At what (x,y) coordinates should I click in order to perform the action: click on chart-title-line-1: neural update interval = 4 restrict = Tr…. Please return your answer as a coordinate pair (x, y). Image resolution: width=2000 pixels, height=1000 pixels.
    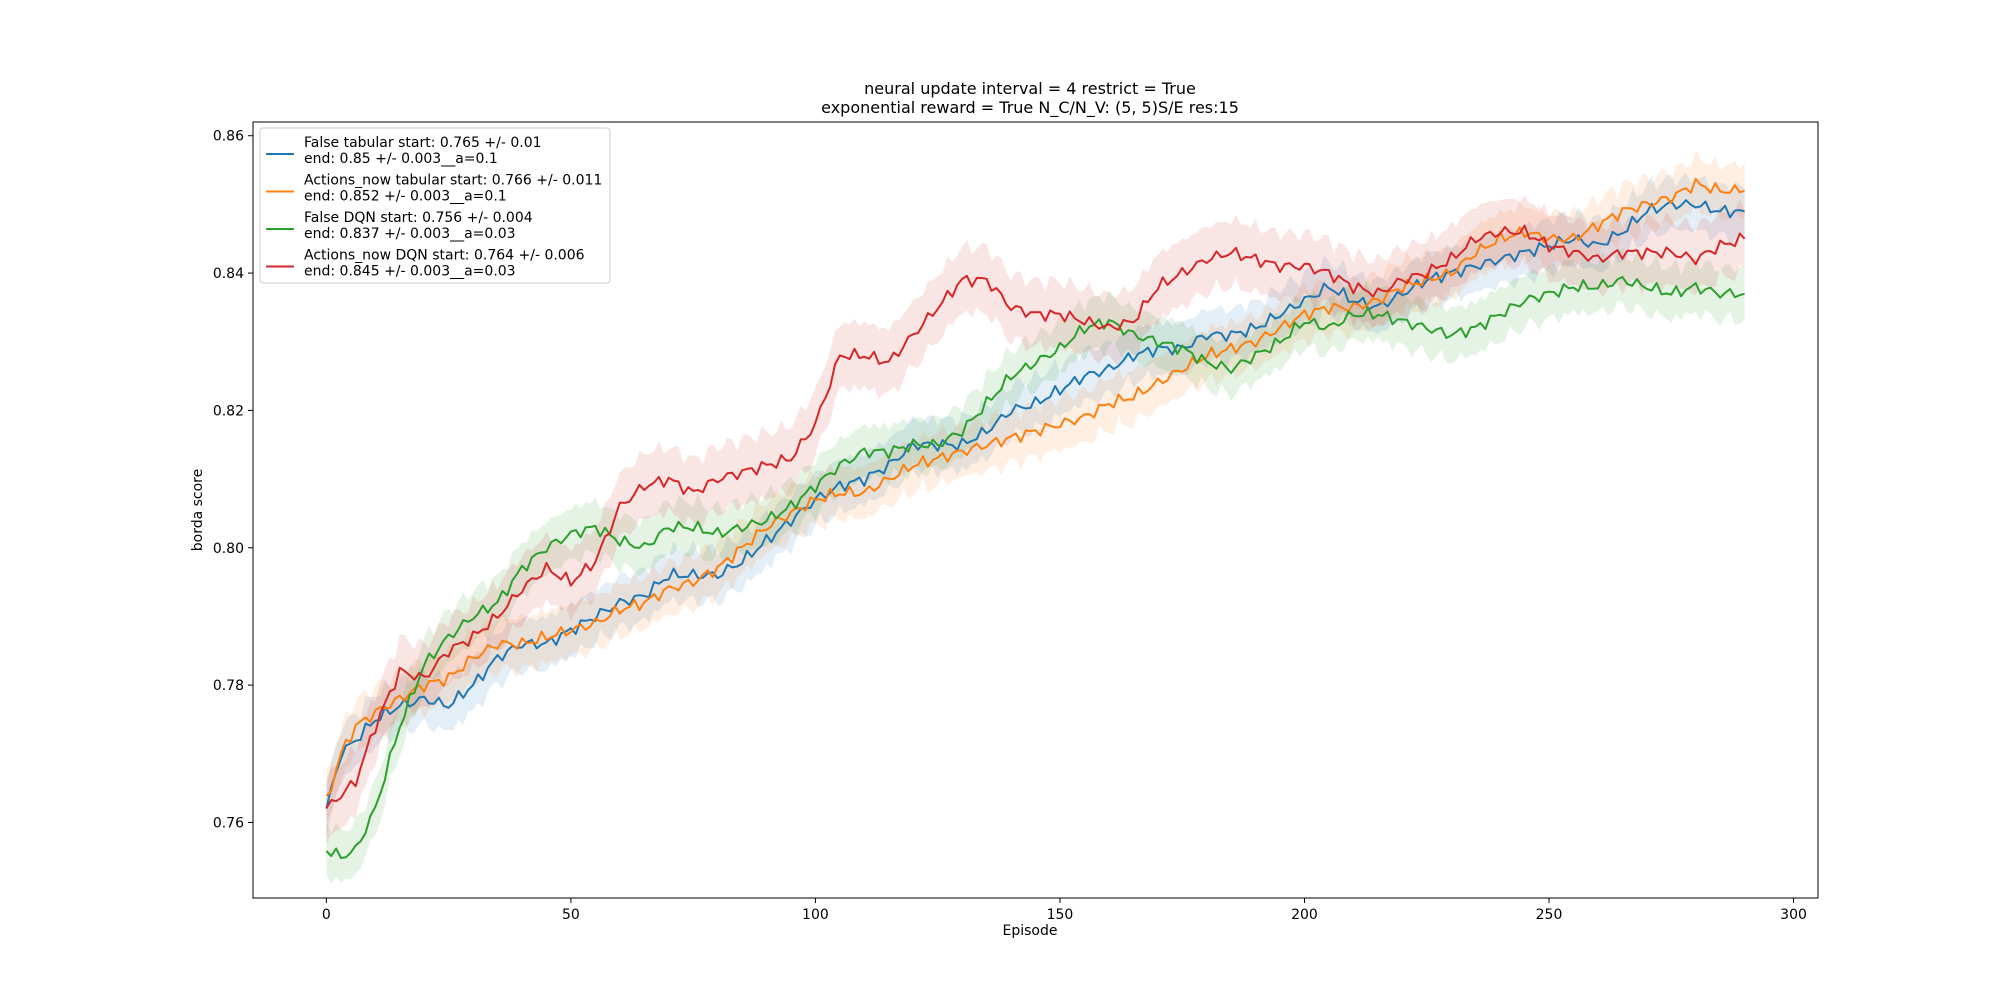
    Looking at the image, I should click on (1030, 88).